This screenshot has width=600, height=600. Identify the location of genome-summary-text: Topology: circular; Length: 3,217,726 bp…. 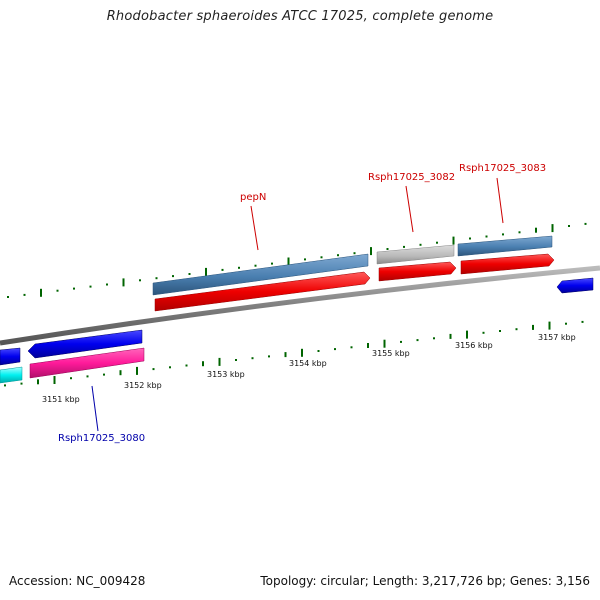
(425, 581).